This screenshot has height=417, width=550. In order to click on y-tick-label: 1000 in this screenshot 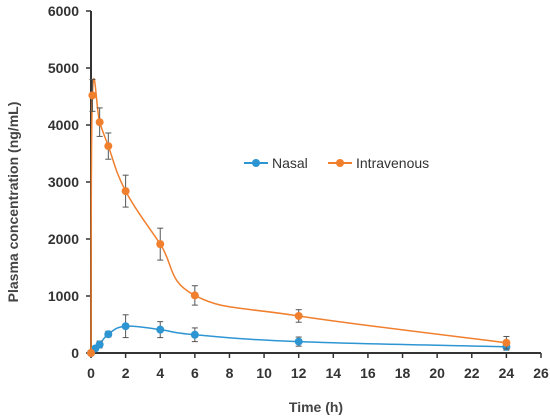, I will do `click(63, 296)`.